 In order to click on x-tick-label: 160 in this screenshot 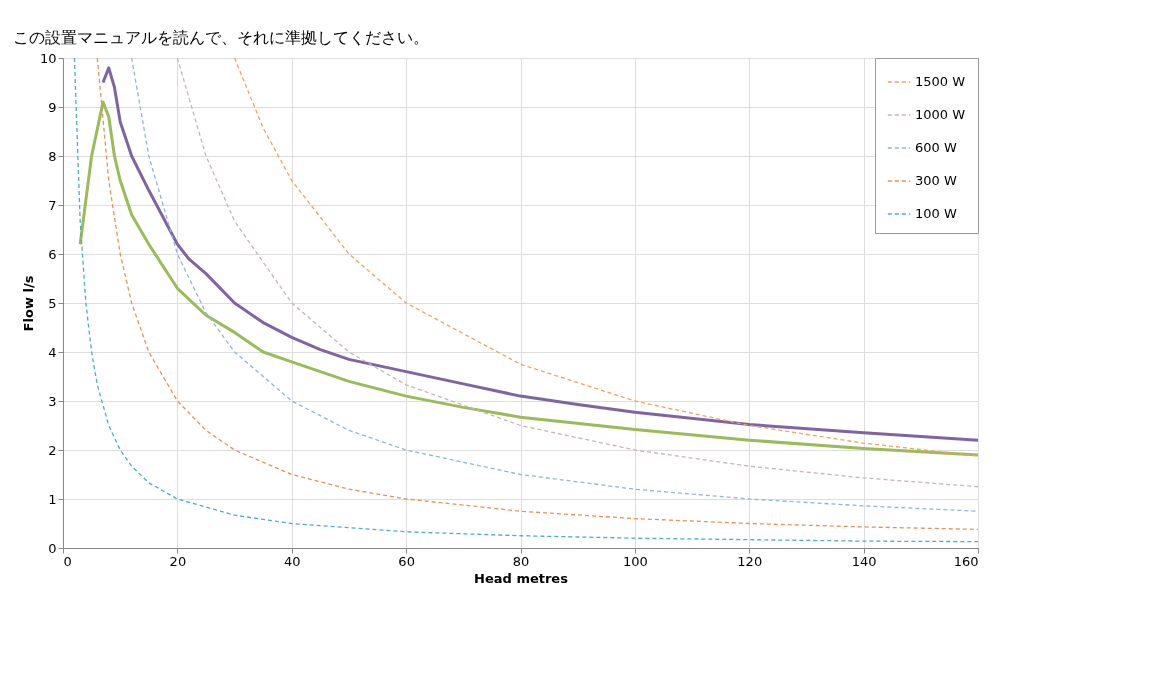, I will do `click(966, 561)`.